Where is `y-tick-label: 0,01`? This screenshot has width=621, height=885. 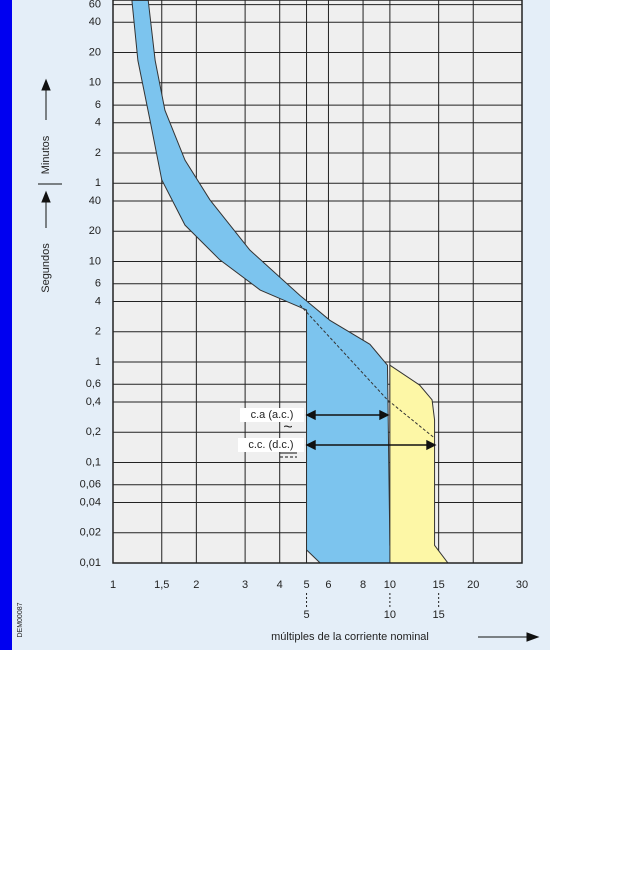
y-tick-label: 0,01 is located at coordinates (90, 563).